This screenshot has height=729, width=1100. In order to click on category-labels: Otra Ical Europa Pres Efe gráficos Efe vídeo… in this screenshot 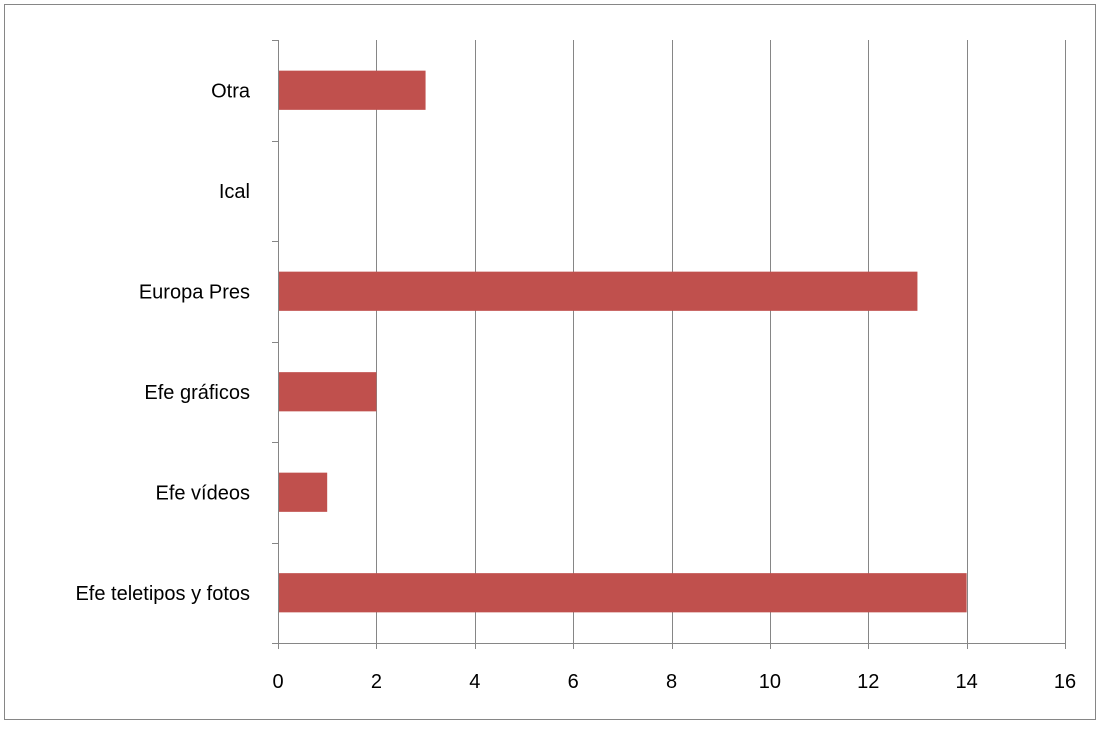, I will do `click(162, 342)`.